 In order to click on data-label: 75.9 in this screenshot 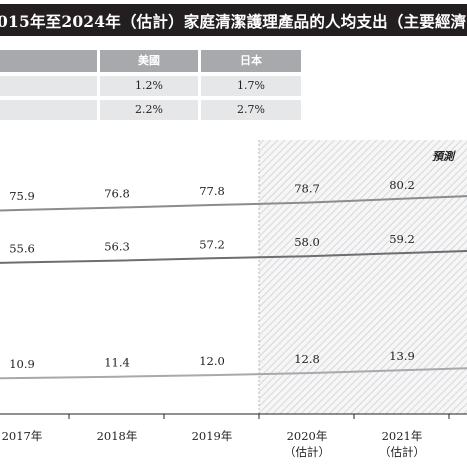, I will do `click(22, 196)`.